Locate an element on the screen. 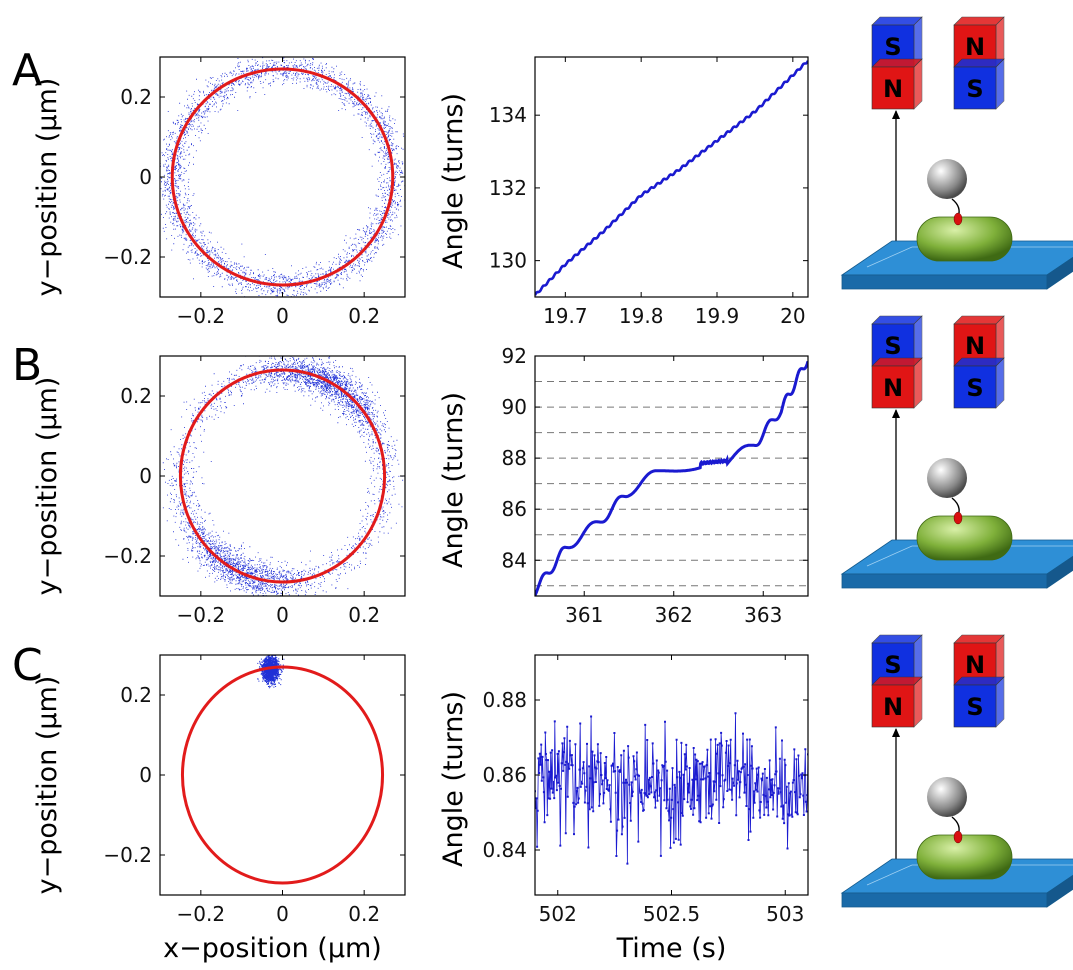 This screenshot has height=970, width=1073. x-tick-label: 19.8 is located at coordinates (641, 316).